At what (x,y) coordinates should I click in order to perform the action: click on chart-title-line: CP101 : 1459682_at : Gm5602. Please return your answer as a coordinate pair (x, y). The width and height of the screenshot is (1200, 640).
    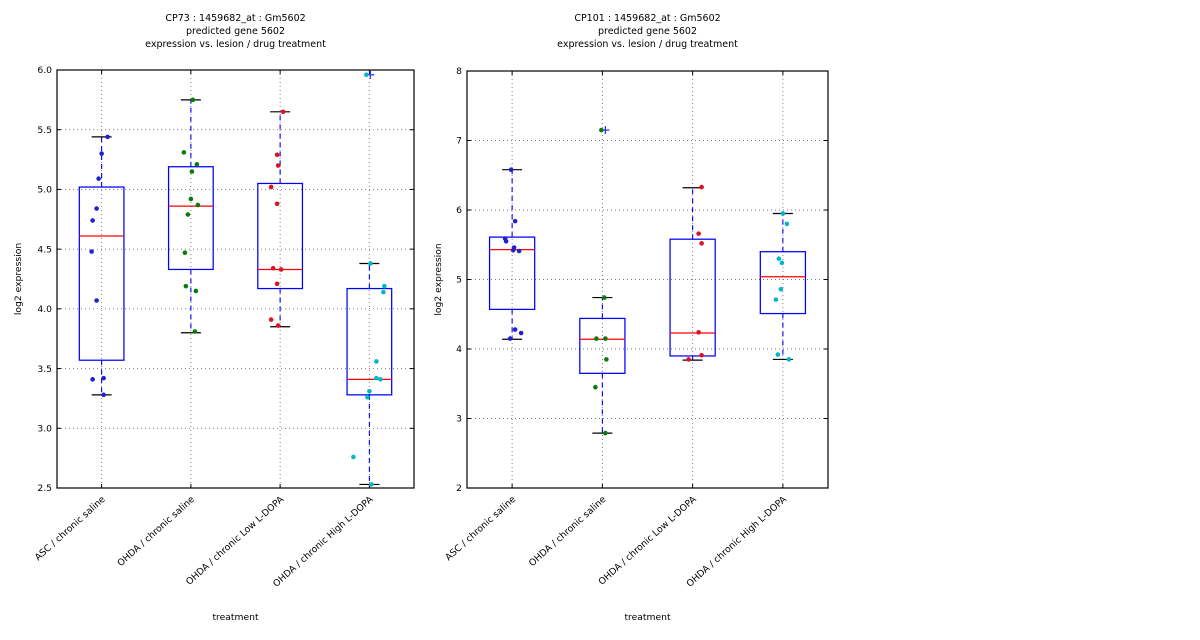
    Looking at the image, I should click on (647, 18).